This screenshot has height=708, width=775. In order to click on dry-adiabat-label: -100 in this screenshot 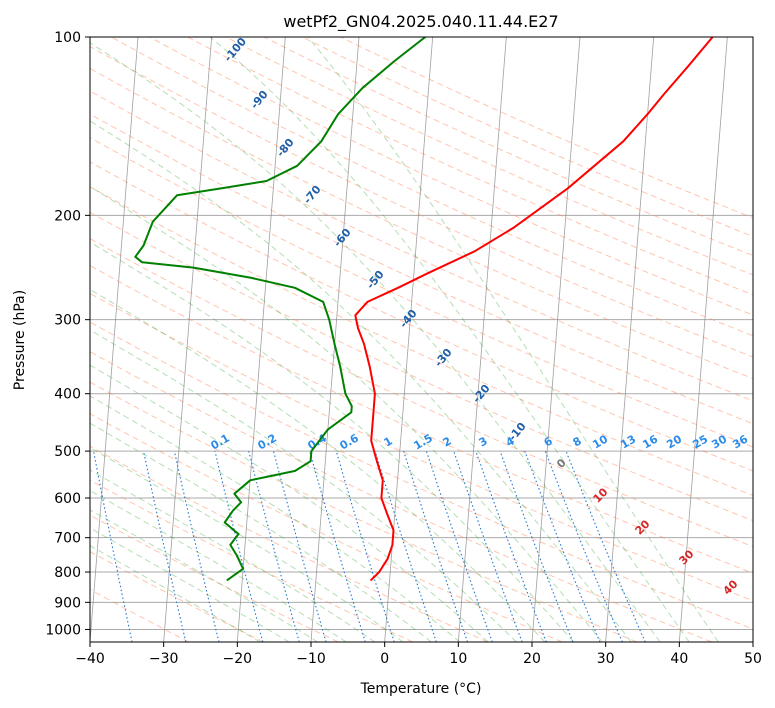, I will do `click(235, 50)`.